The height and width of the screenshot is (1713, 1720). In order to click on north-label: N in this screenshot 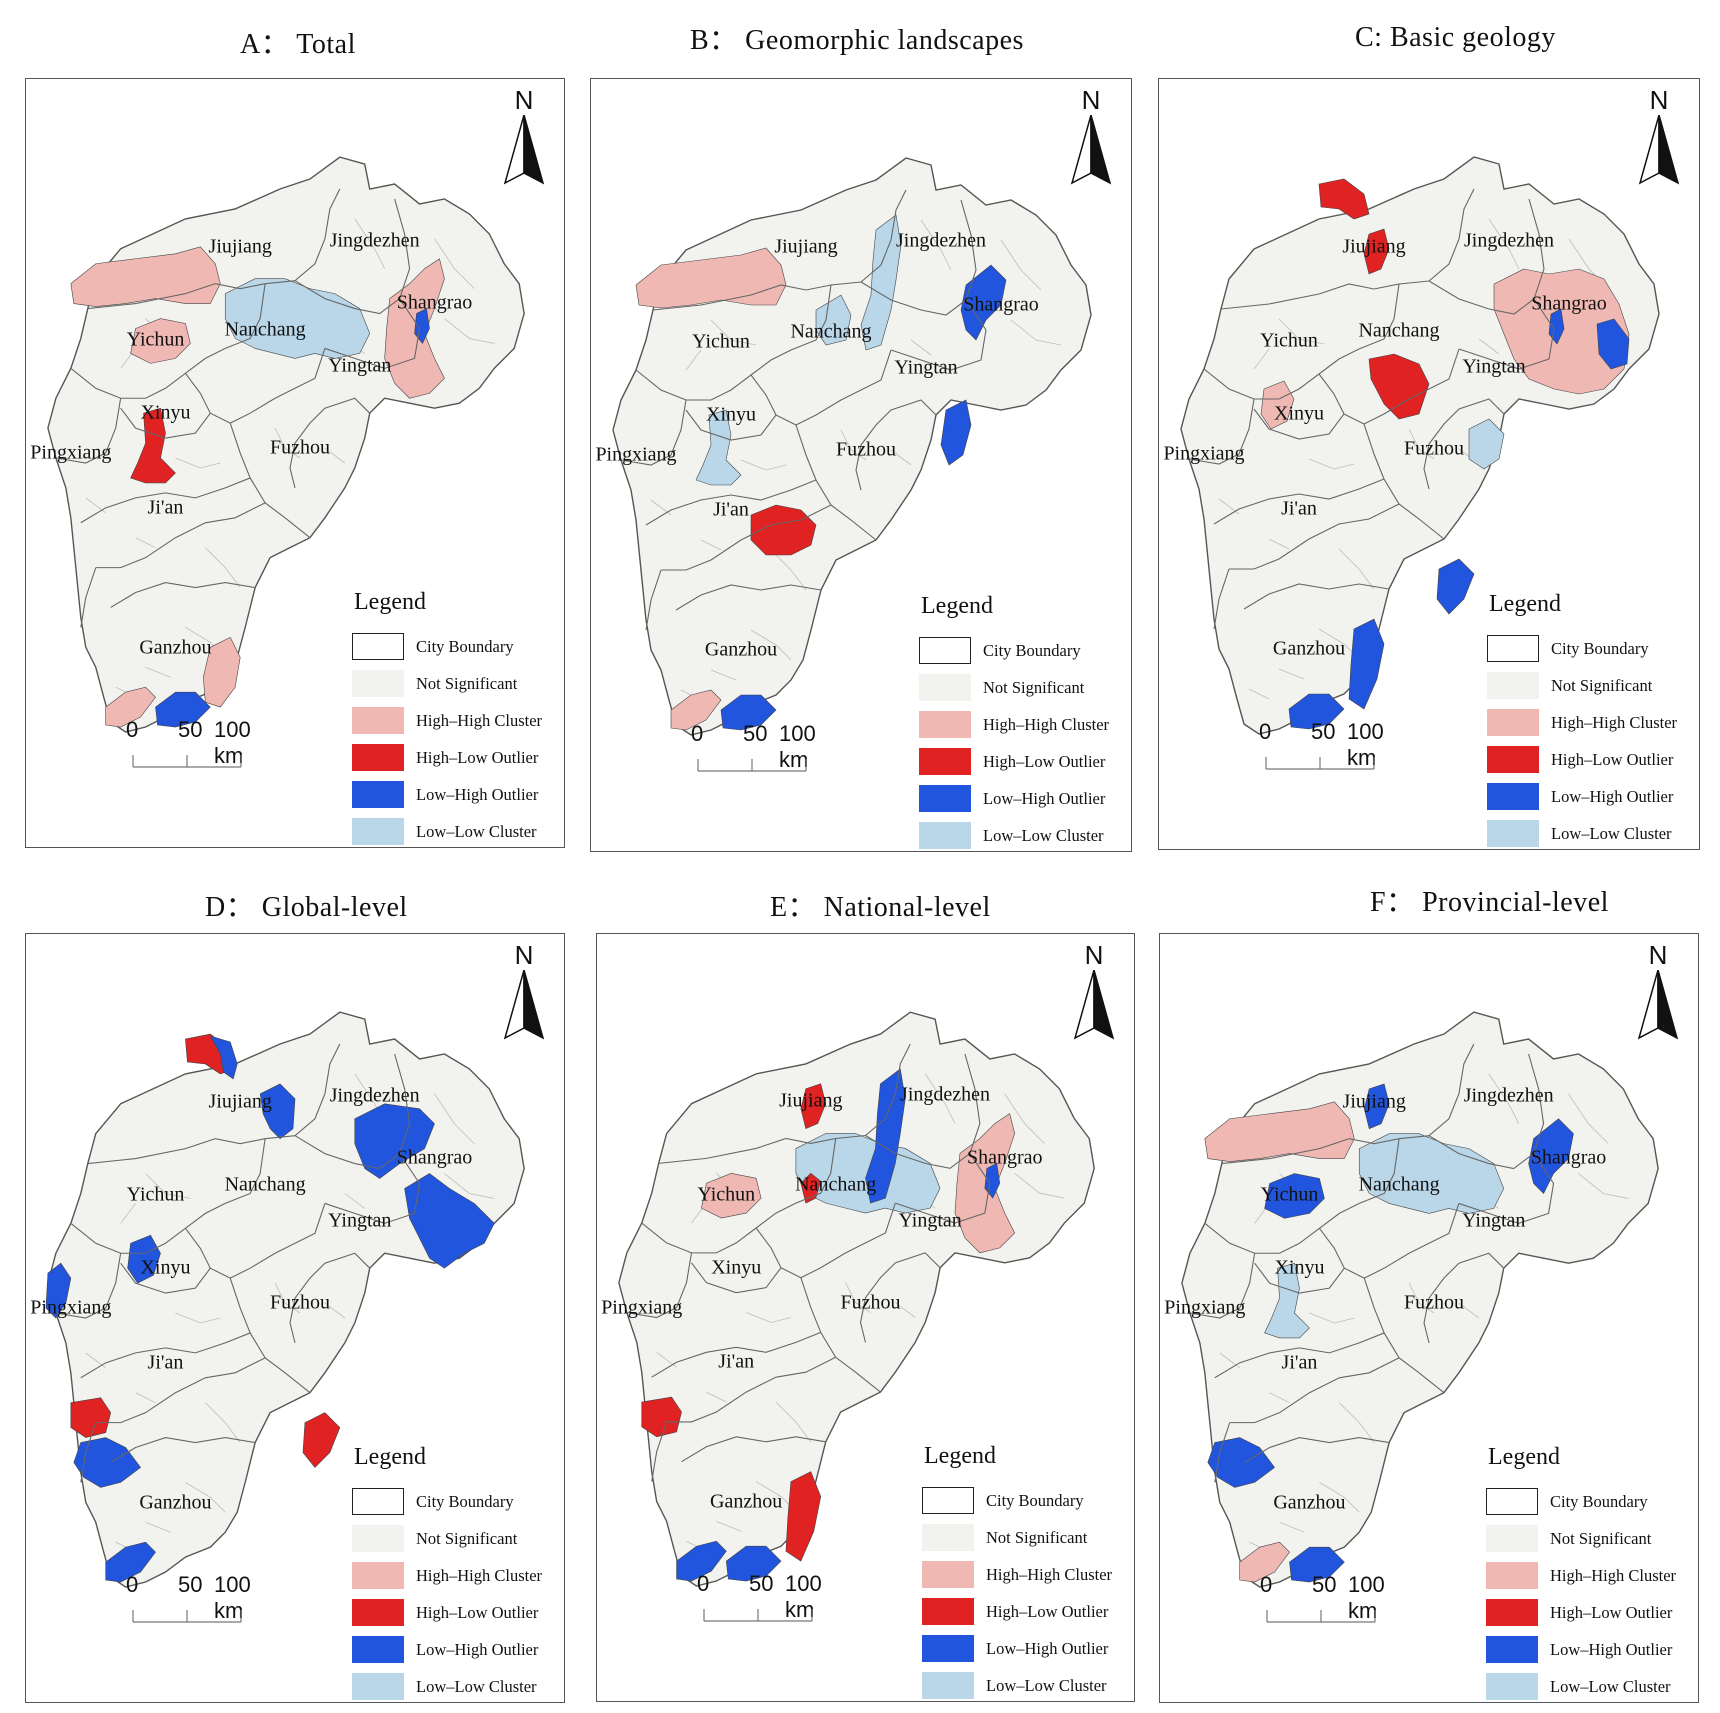, I will do `click(524, 100)`.